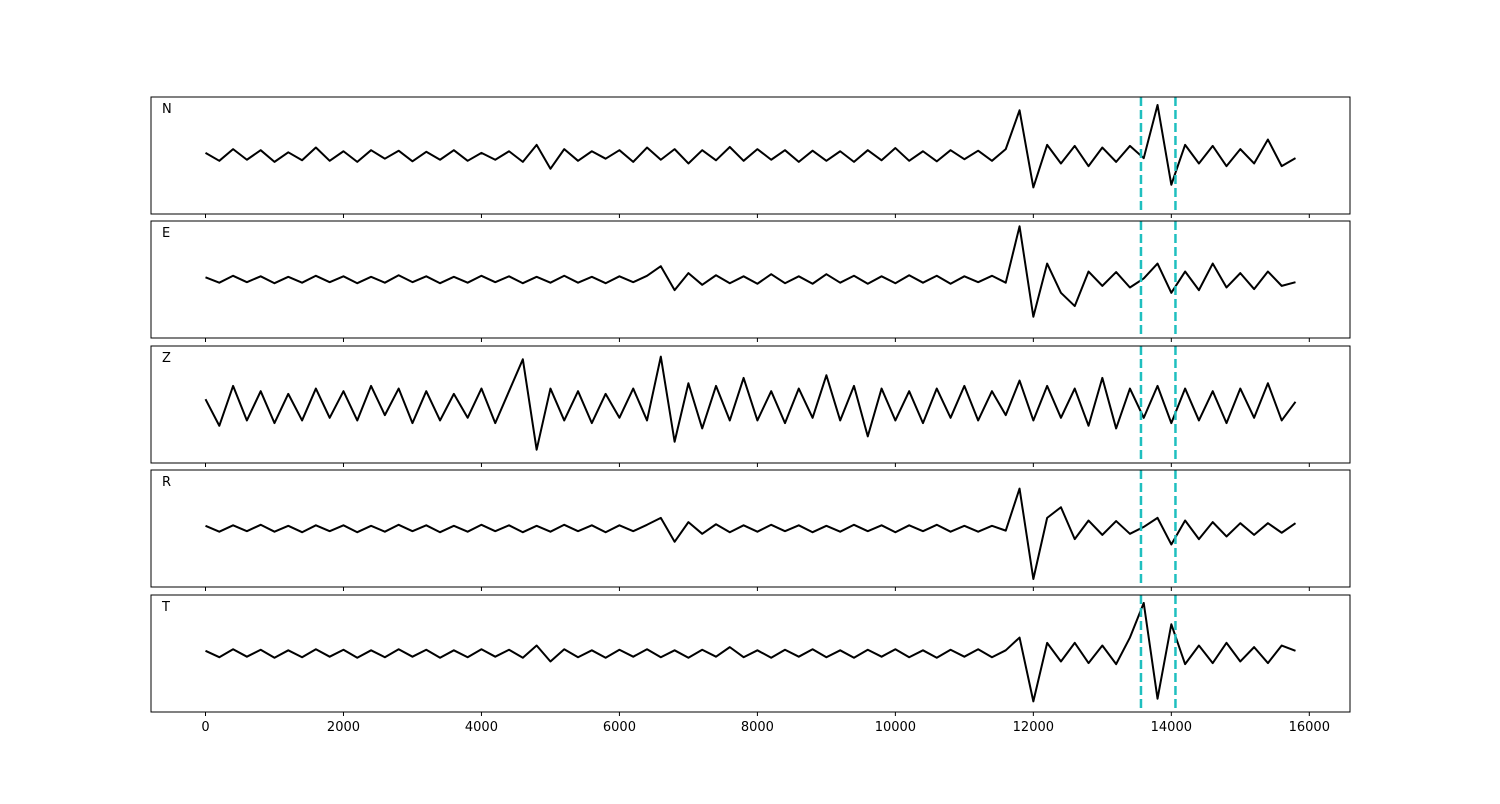 The height and width of the screenshot is (804, 1500). Describe the element at coordinates (167, 109) in the screenshot. I see `panel-label: N` at that location.